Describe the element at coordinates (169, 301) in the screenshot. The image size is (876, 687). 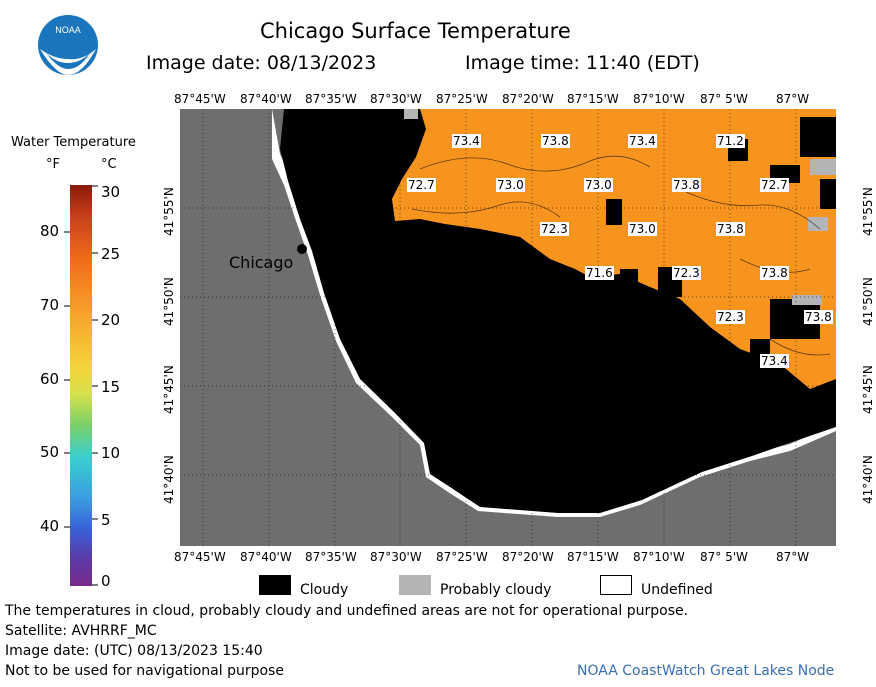
I see `lat-left-1: 41°50'N` at that location.